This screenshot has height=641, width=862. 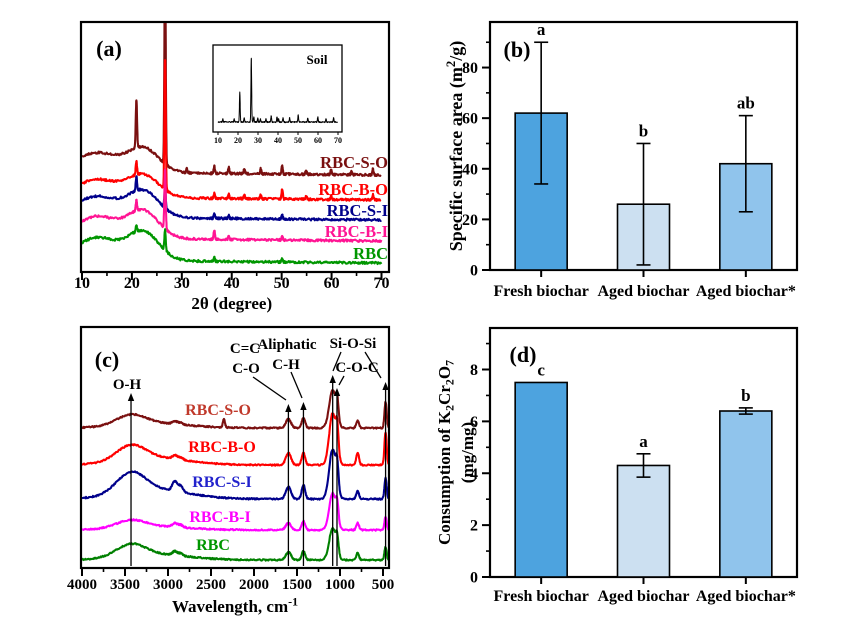 I want to click on inset-tick-label: 30, so click(x=258, y=140).